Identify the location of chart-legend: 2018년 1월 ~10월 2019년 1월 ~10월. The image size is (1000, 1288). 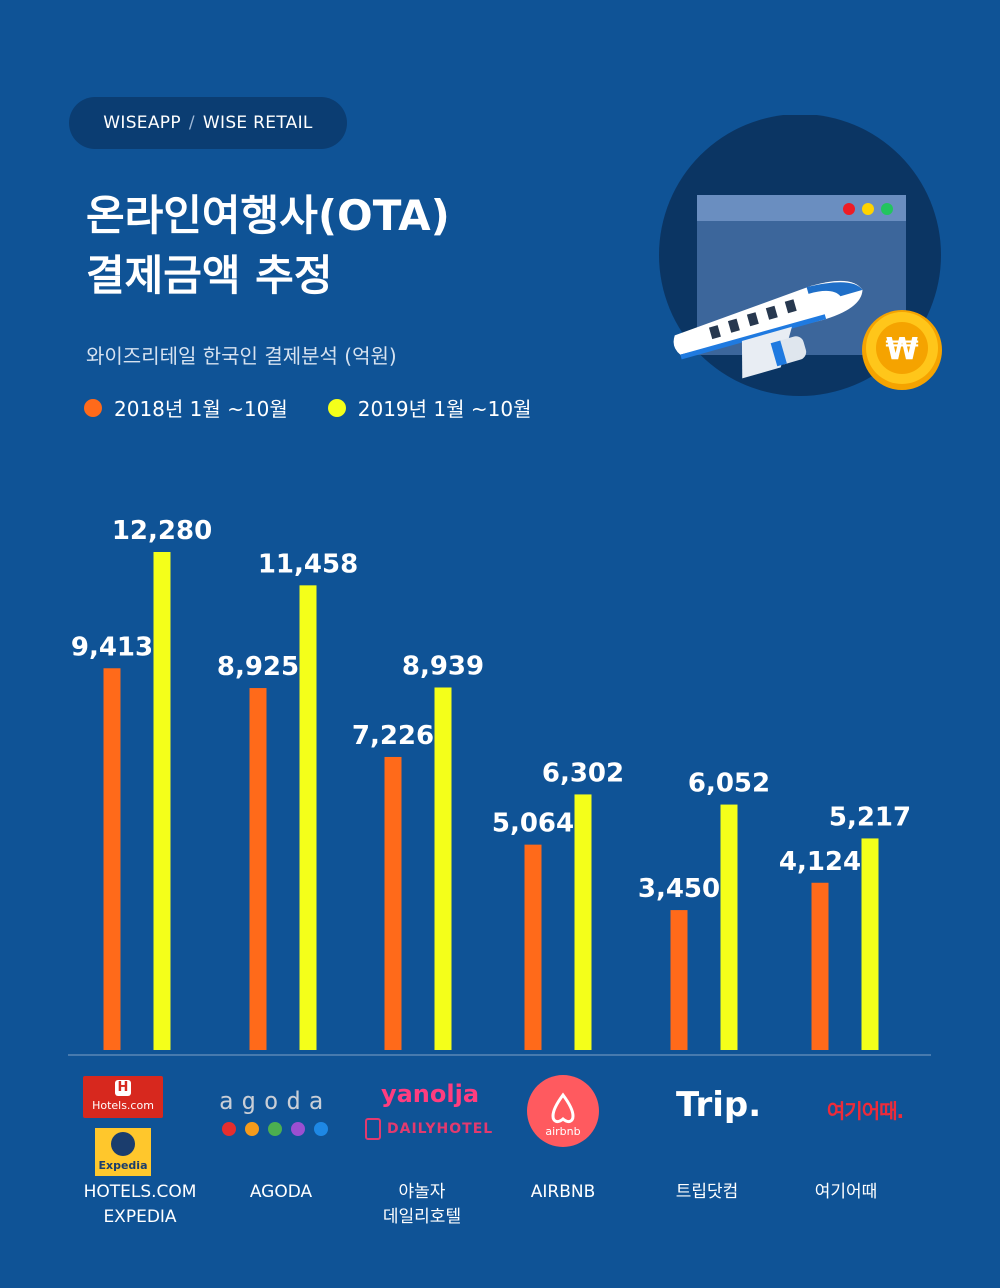
(308, 407).